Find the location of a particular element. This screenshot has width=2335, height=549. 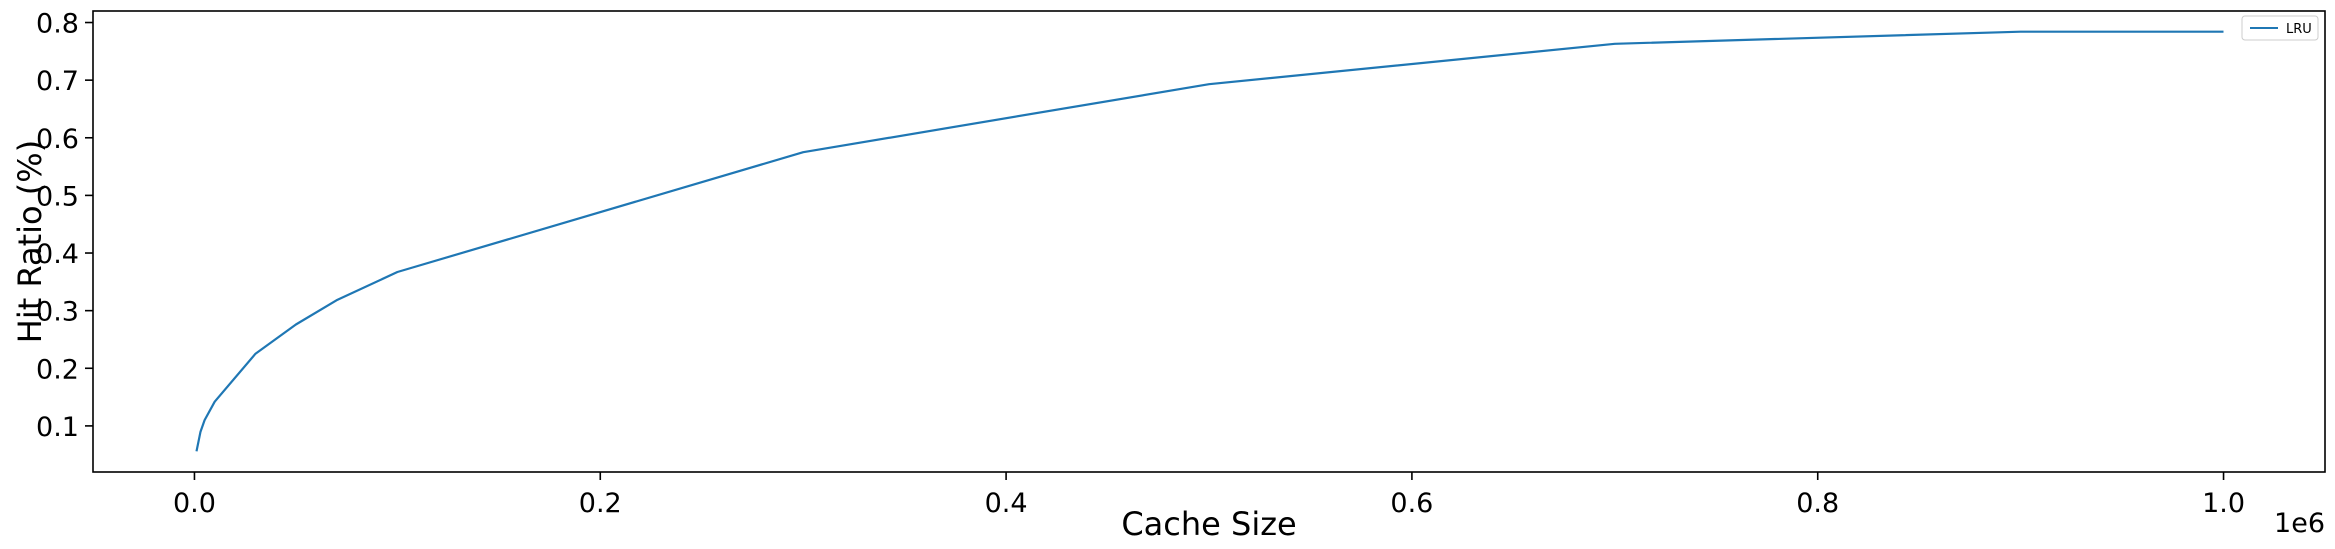

x-tick-label: 0.0 is located at coordinates (194, 503).